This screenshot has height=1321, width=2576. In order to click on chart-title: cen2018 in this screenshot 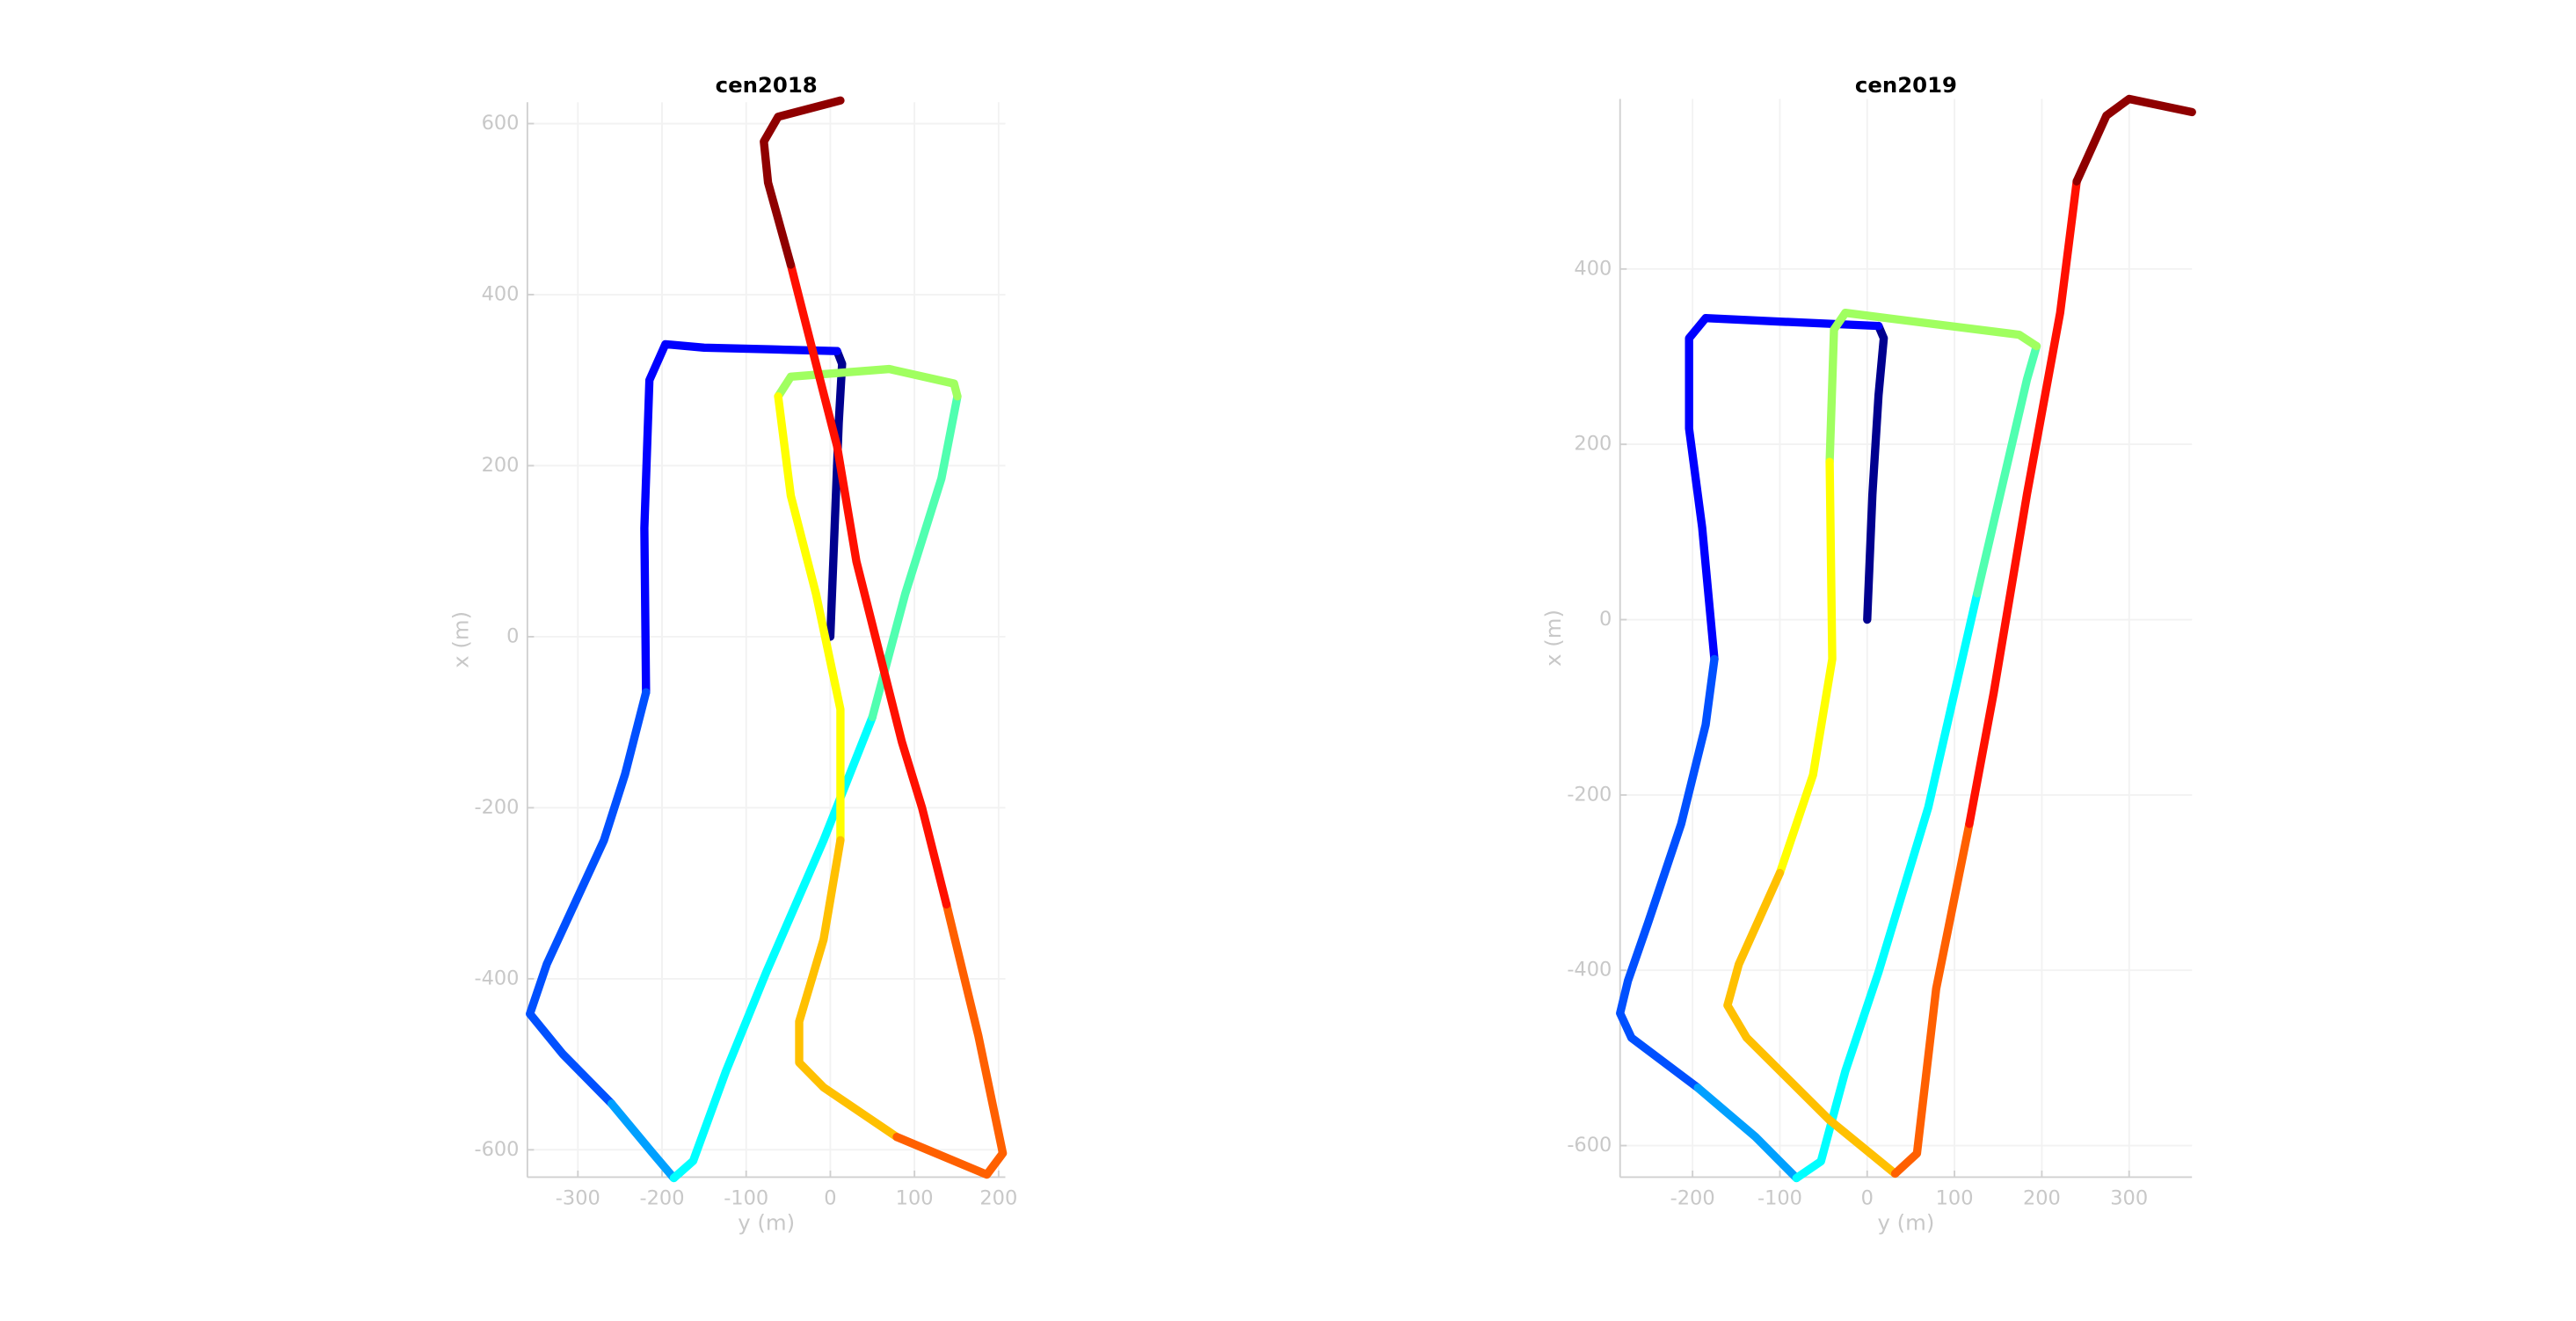, I will do `click(767, 85)`.